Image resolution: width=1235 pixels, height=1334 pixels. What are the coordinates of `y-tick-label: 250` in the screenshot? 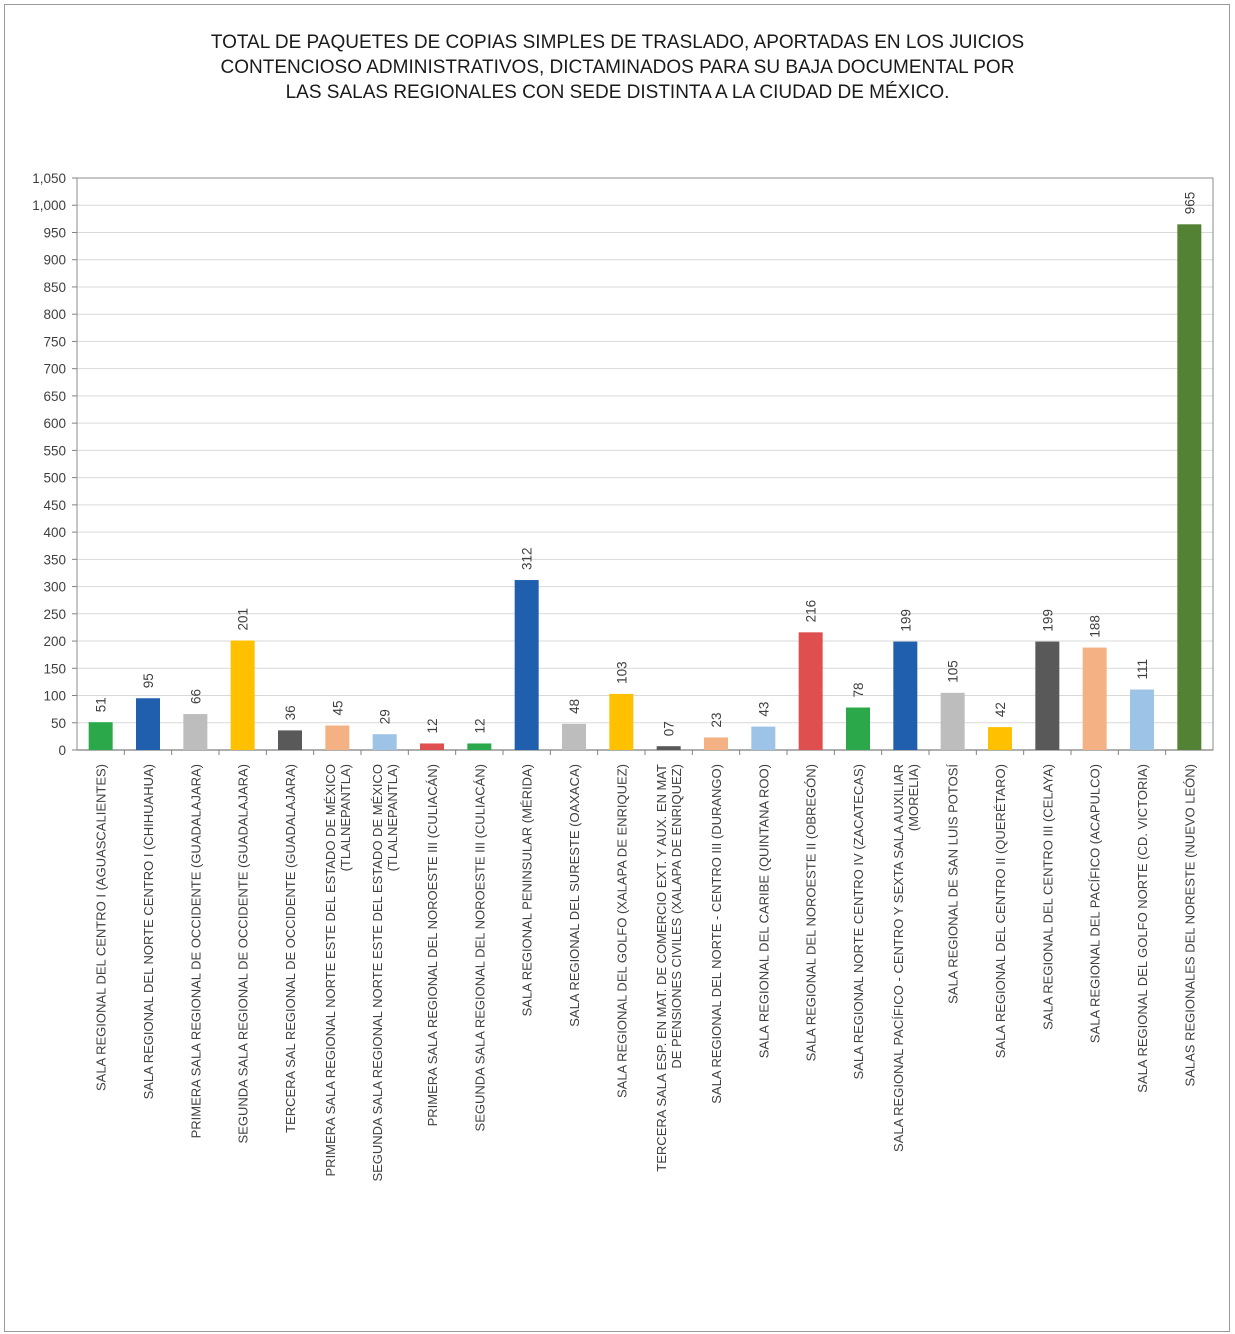 It's located at (54, 614).